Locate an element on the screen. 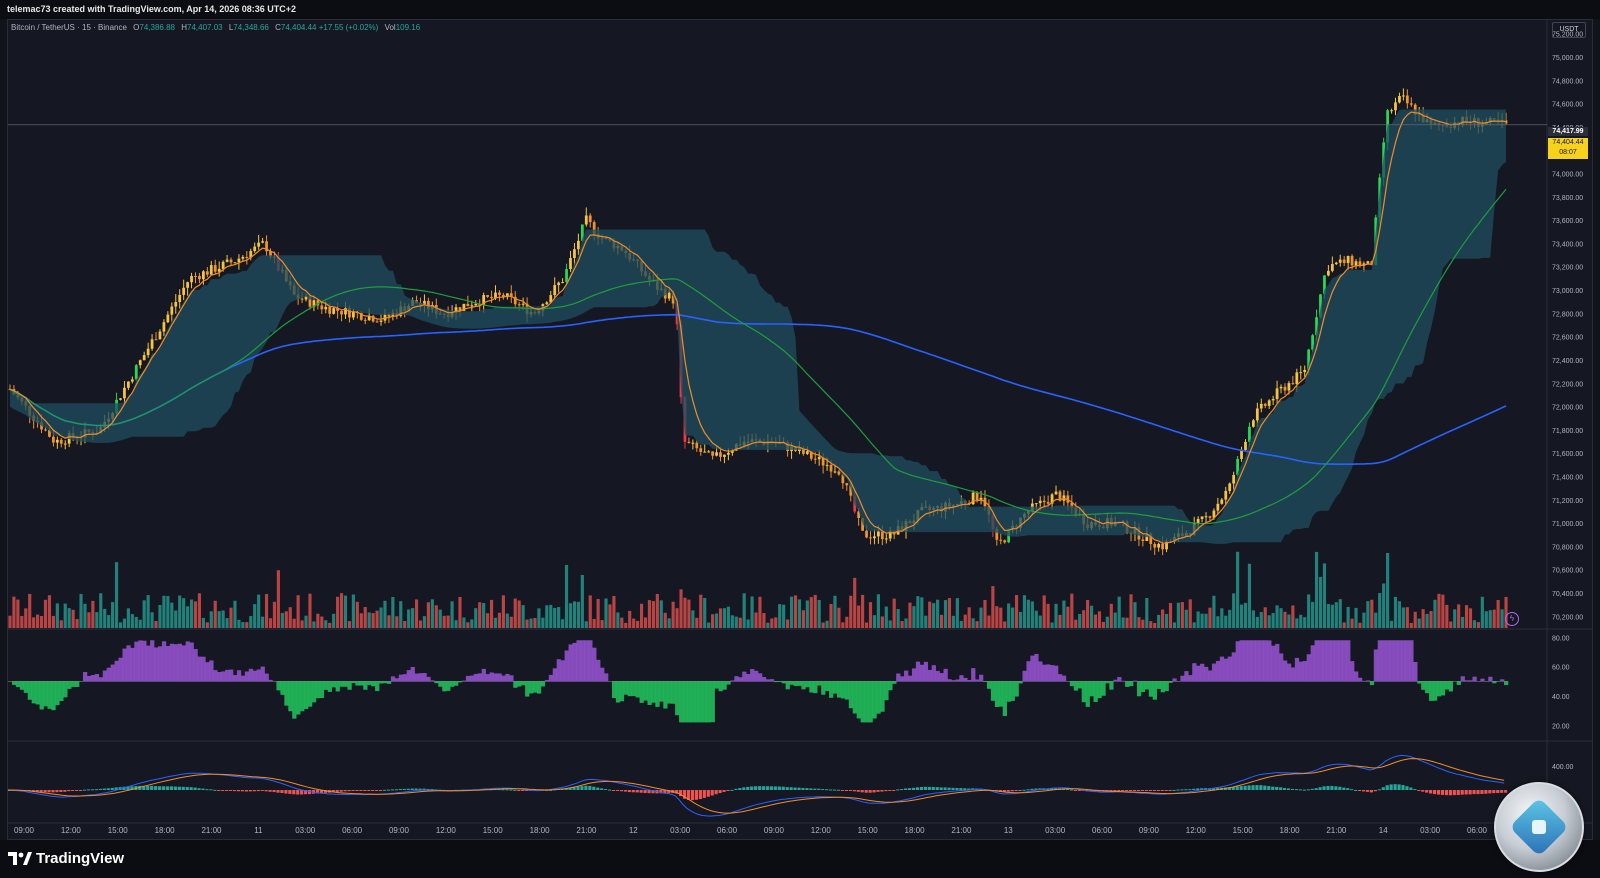 The image size is (1600, 878). price-tick-label: 71,000.00 is located at coordinates (1567, 524).